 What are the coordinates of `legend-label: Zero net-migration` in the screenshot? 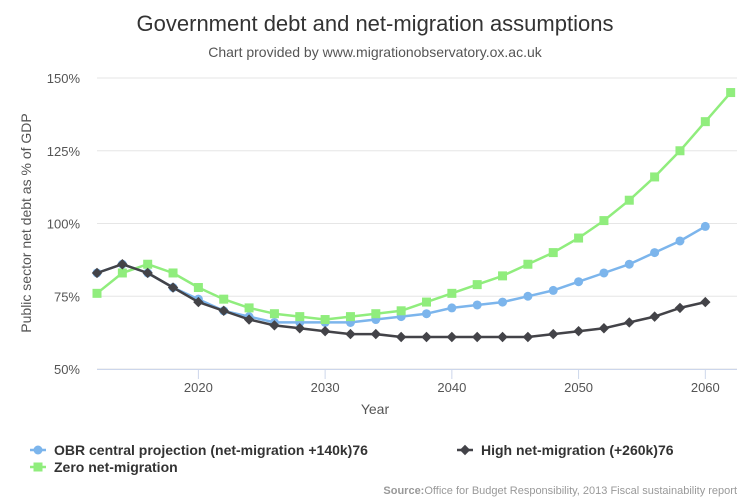 It's located at (116, 467).